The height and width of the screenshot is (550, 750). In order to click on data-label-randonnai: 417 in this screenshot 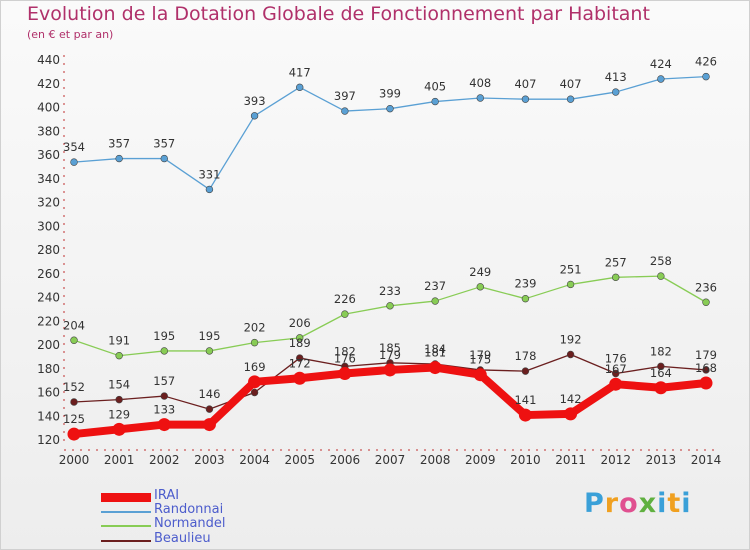, I will do `click(300, 72)`.